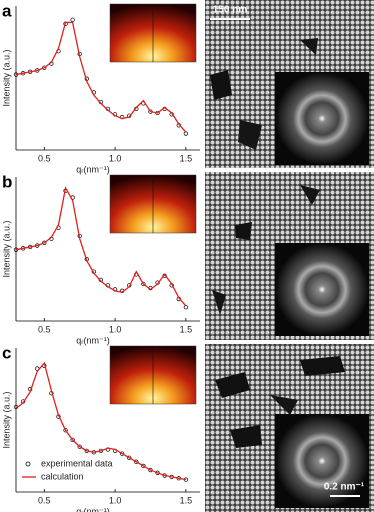 Image resolution: width=374 pixels, height=512 pixels. I want to click on panel-label: c, so click(6, 352).